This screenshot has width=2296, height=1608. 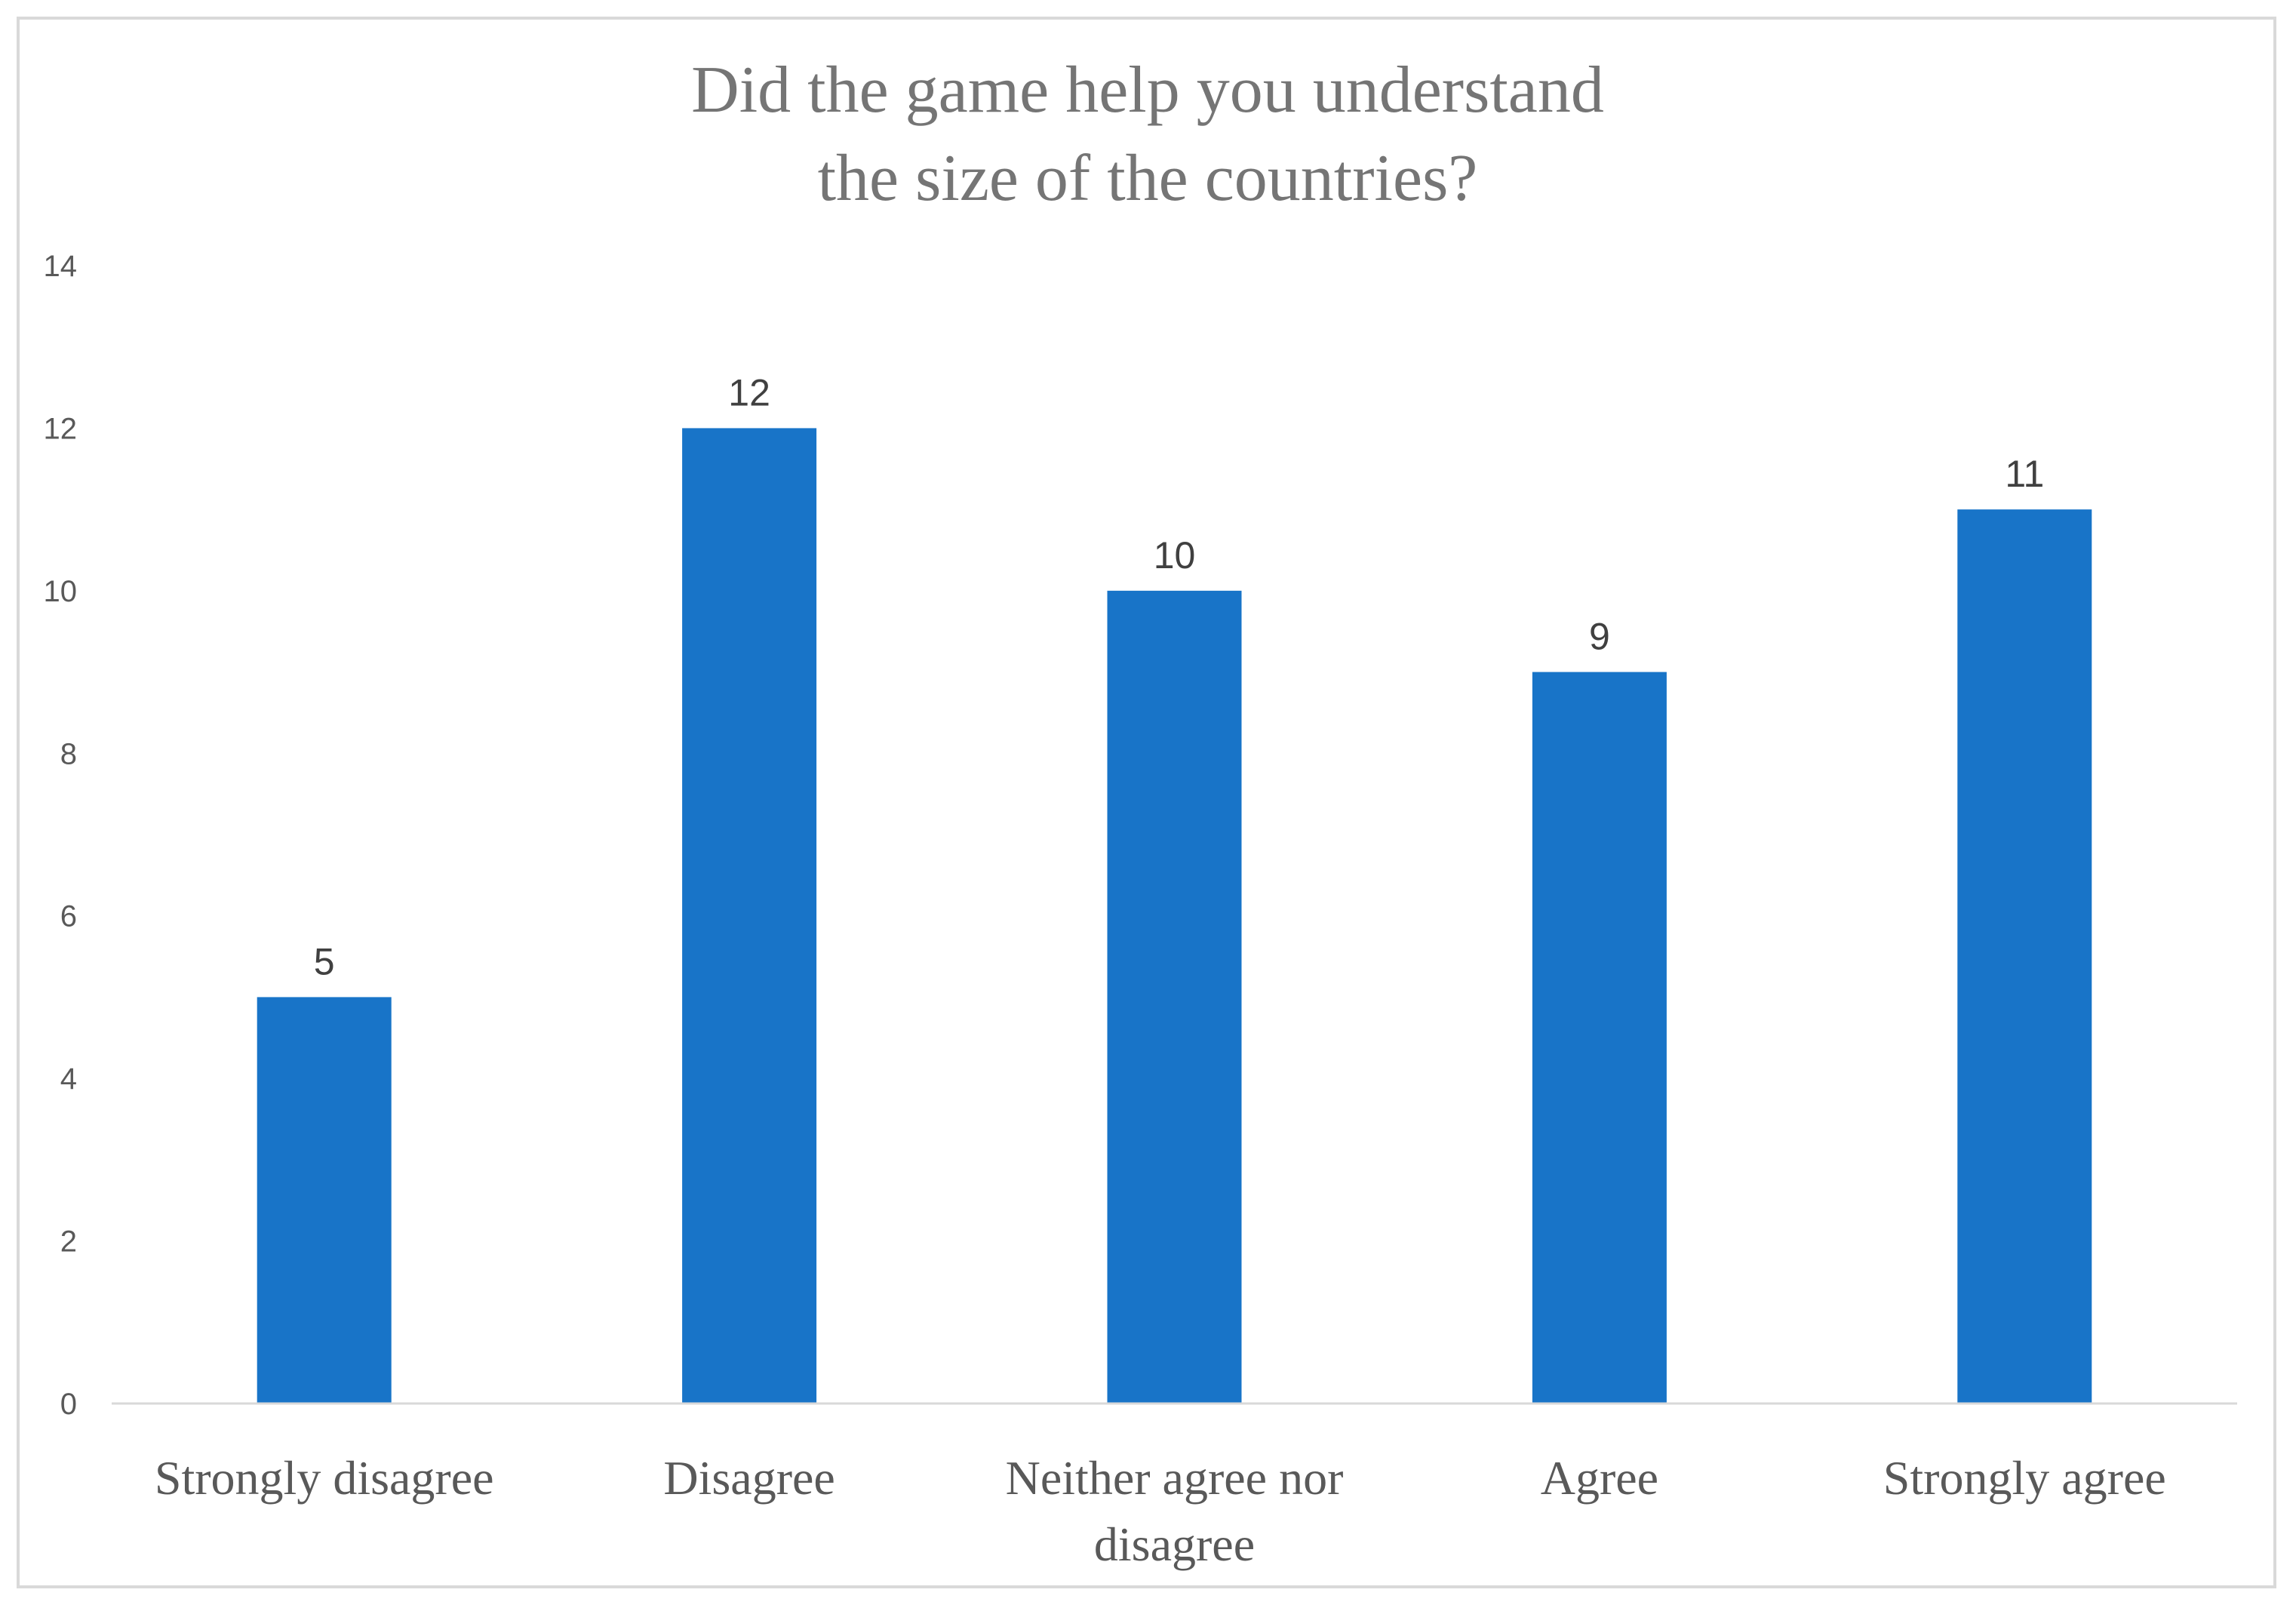 I want to click on data-label: 5, so click(x=324, y=961).